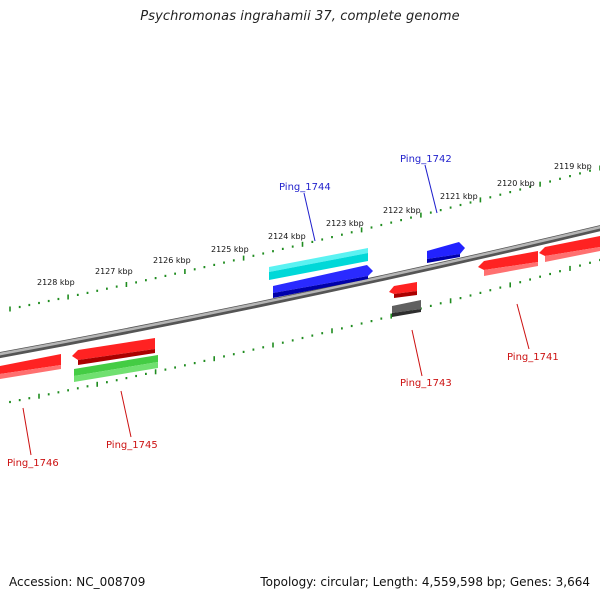 The width and height of the screenshot is (600, 600). Describe the element at coordinates (33, 463) in the screenshot. I see `gene-label-ping-1746: Ping_1746` at that location.